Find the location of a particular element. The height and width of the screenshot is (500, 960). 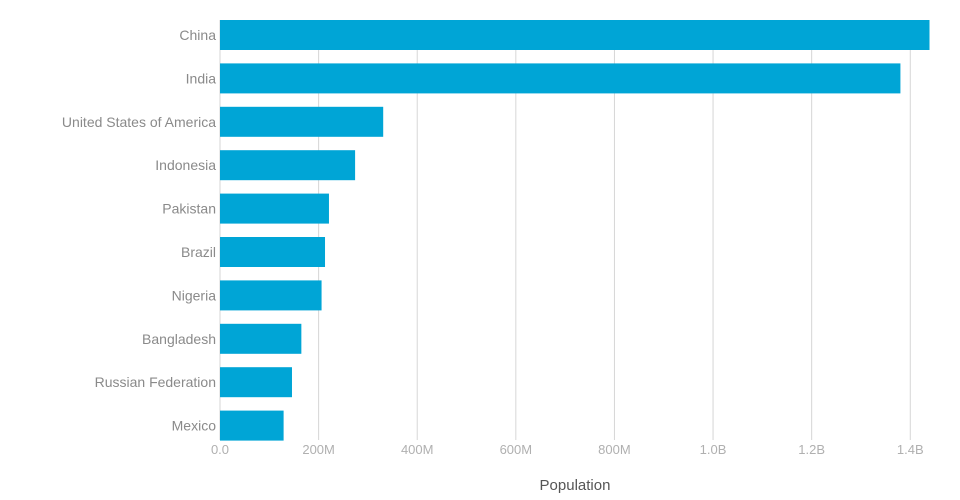

x-tick-label: 1.4B is located at coordinates (910, 449).